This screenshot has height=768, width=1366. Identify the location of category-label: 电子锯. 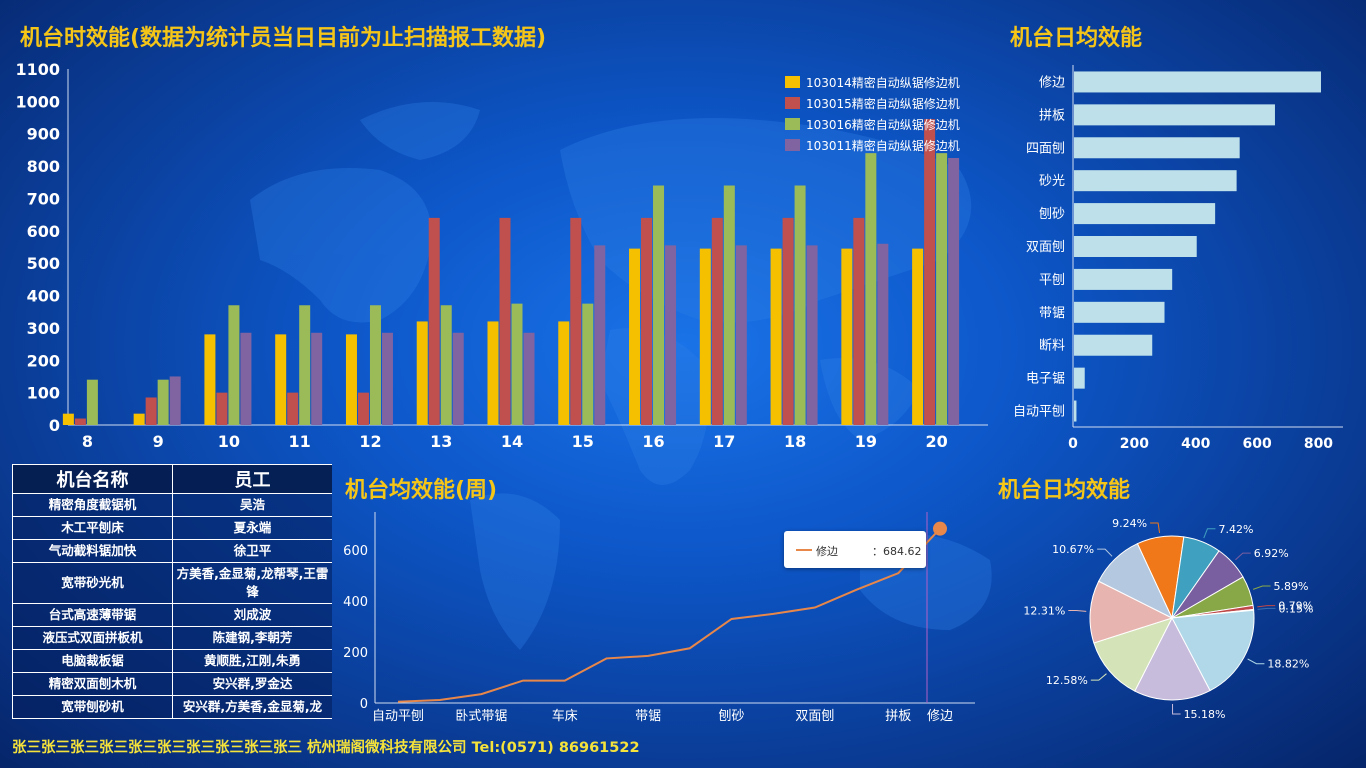
(1045, 379).